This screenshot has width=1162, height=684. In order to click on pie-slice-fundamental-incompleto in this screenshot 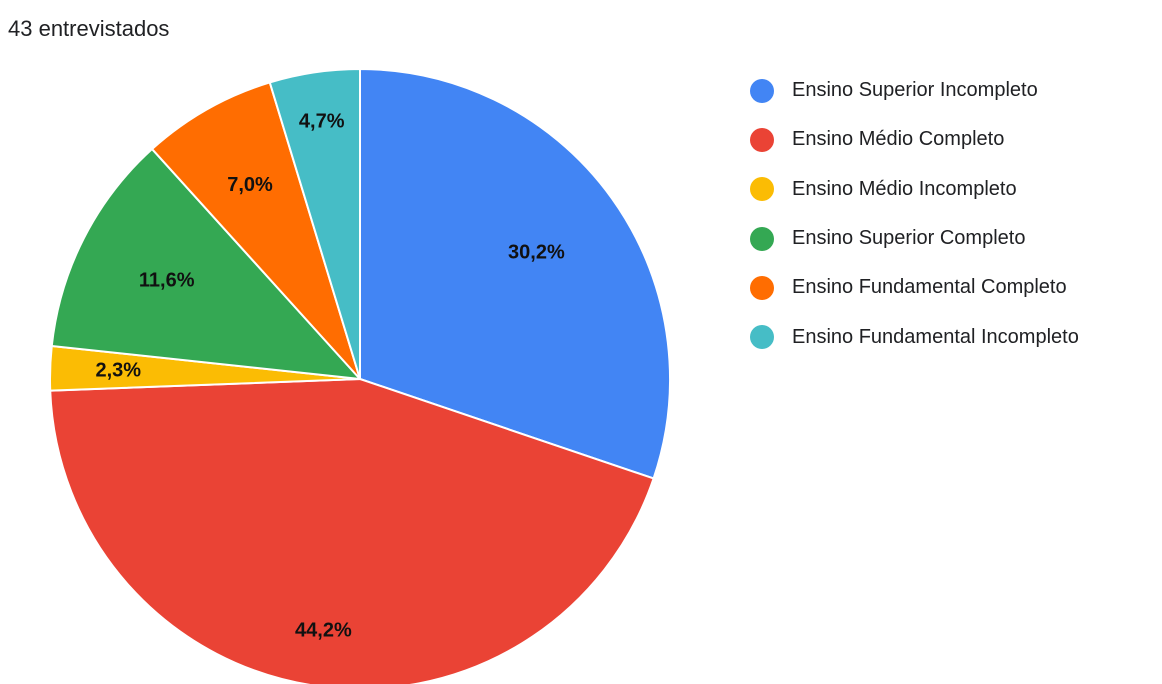, I will do `click(314, 223)`.